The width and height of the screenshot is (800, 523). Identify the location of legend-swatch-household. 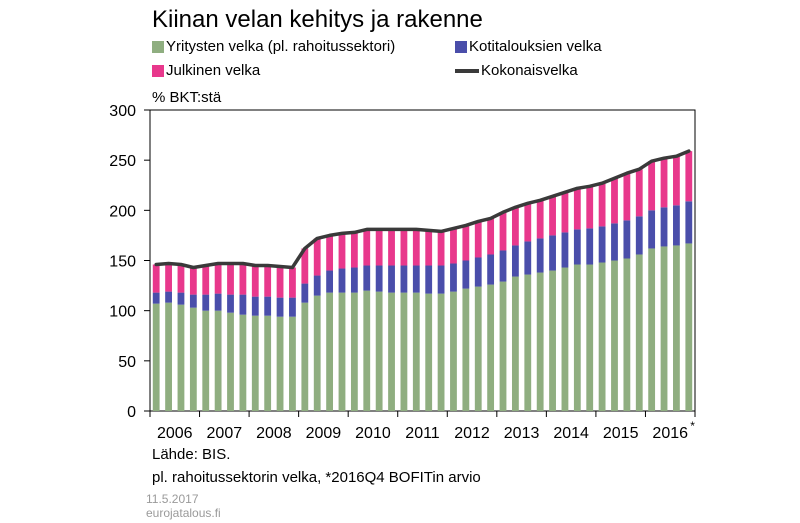
(461, 46).